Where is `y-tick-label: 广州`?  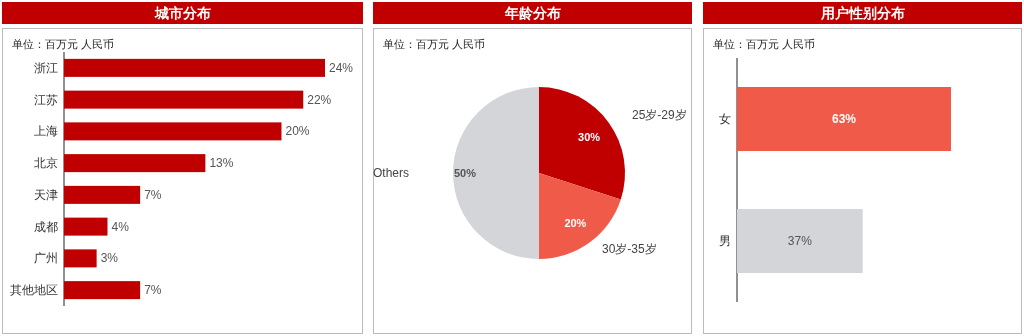
y-tick-label: 广州 is located at coordinates (46, 258).